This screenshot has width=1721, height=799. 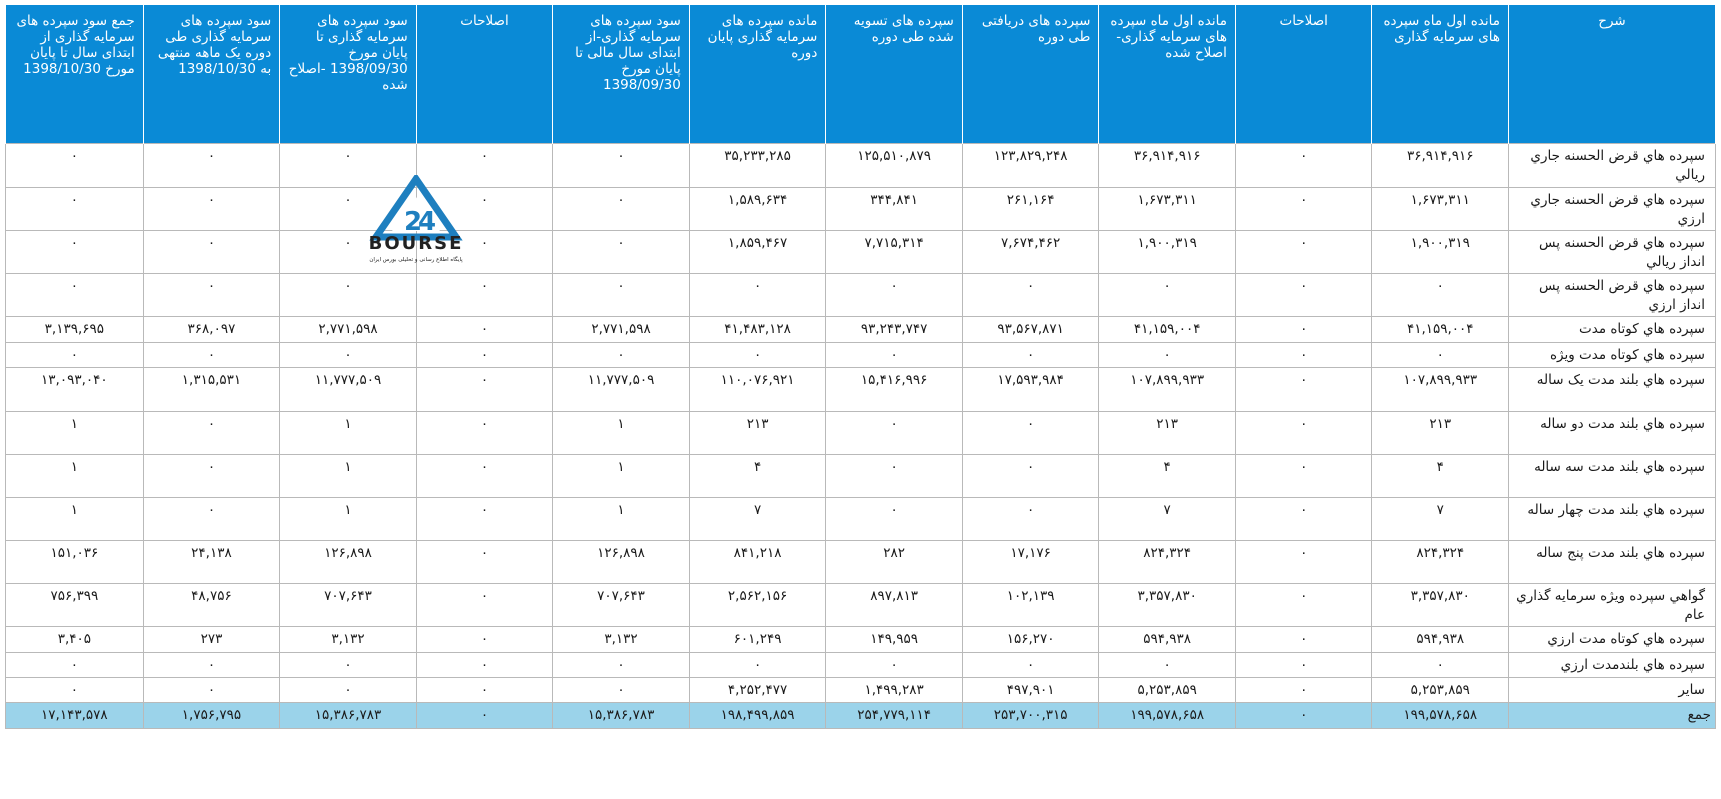 I want to click on table-row: سپرده هاي بلند مدت سه ساله ۴ ۰ ۴ ۰ ۰ ۴ ۱ ۰ ۱ ۰ ۱, so click(x=860, y=475).